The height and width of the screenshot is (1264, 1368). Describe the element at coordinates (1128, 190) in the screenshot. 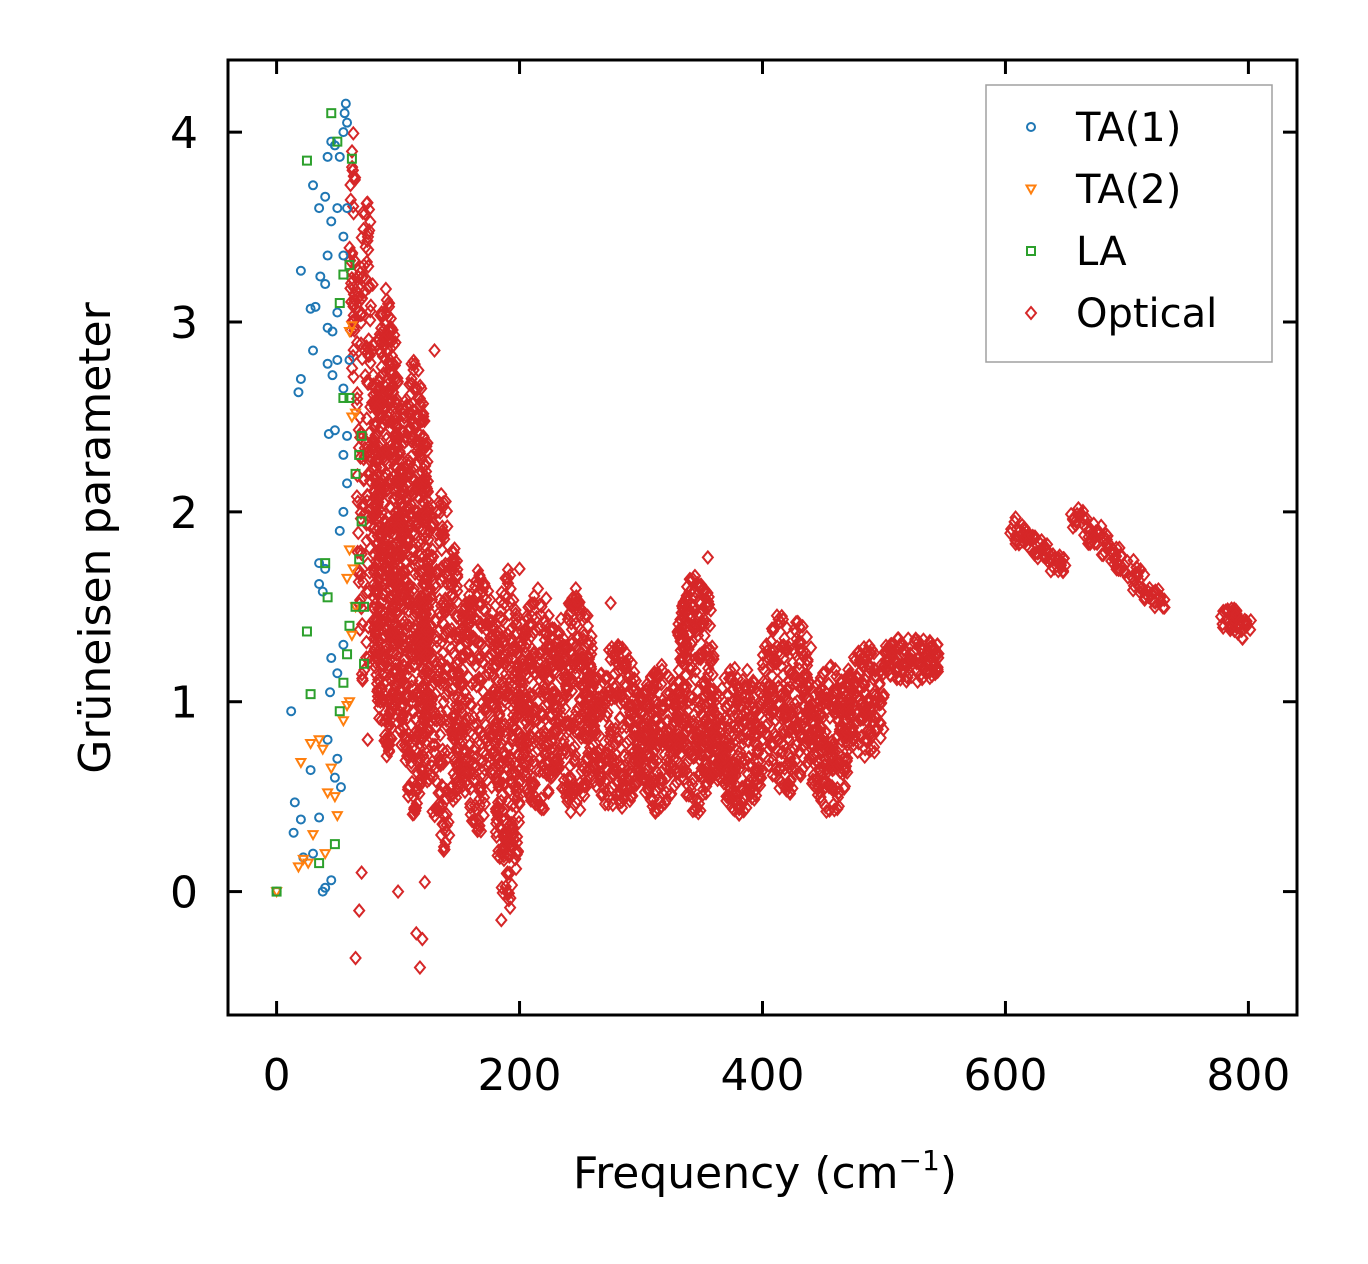

I see `legend-label: TA(2)` at that location.